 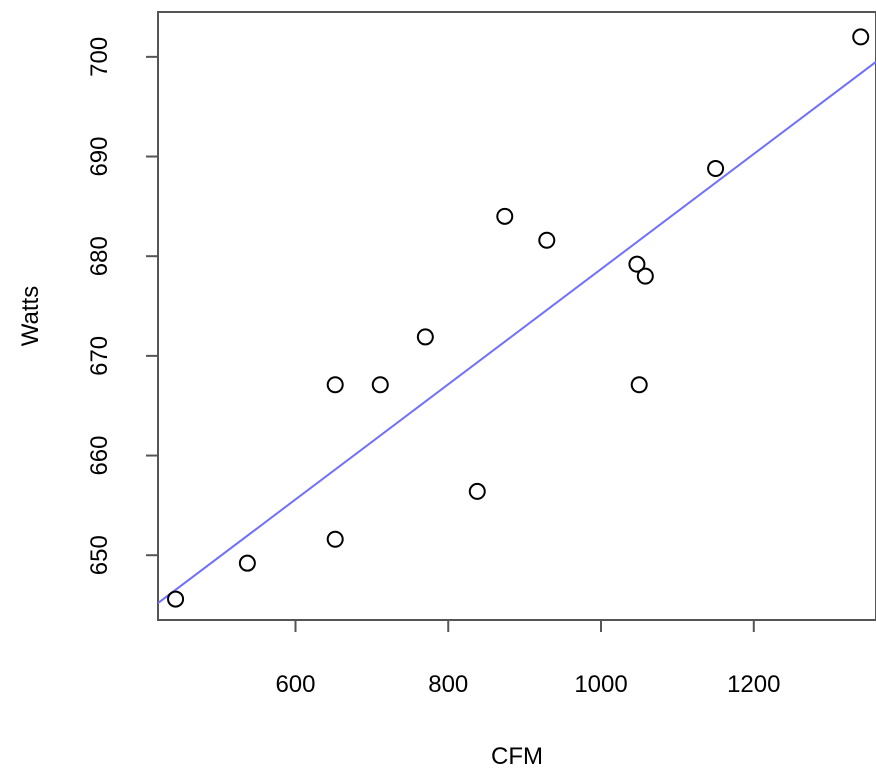 What do you see at coordinates (99, 456) in the screenshot?
I see `y-tick-label: 660` at bounding box center [99, 456].